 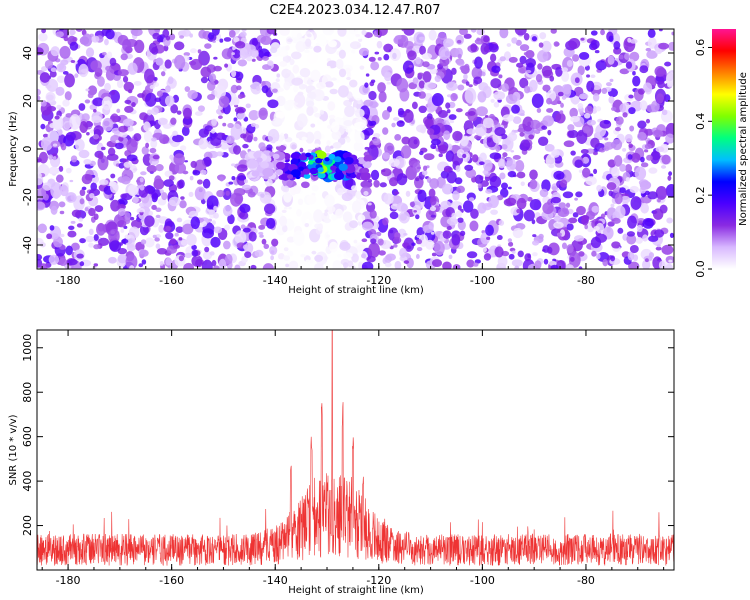 What do you see at coordinates (171, 280) in the screenshot?
I see `x-tick-label: -160` at bounding box center [171, 280].